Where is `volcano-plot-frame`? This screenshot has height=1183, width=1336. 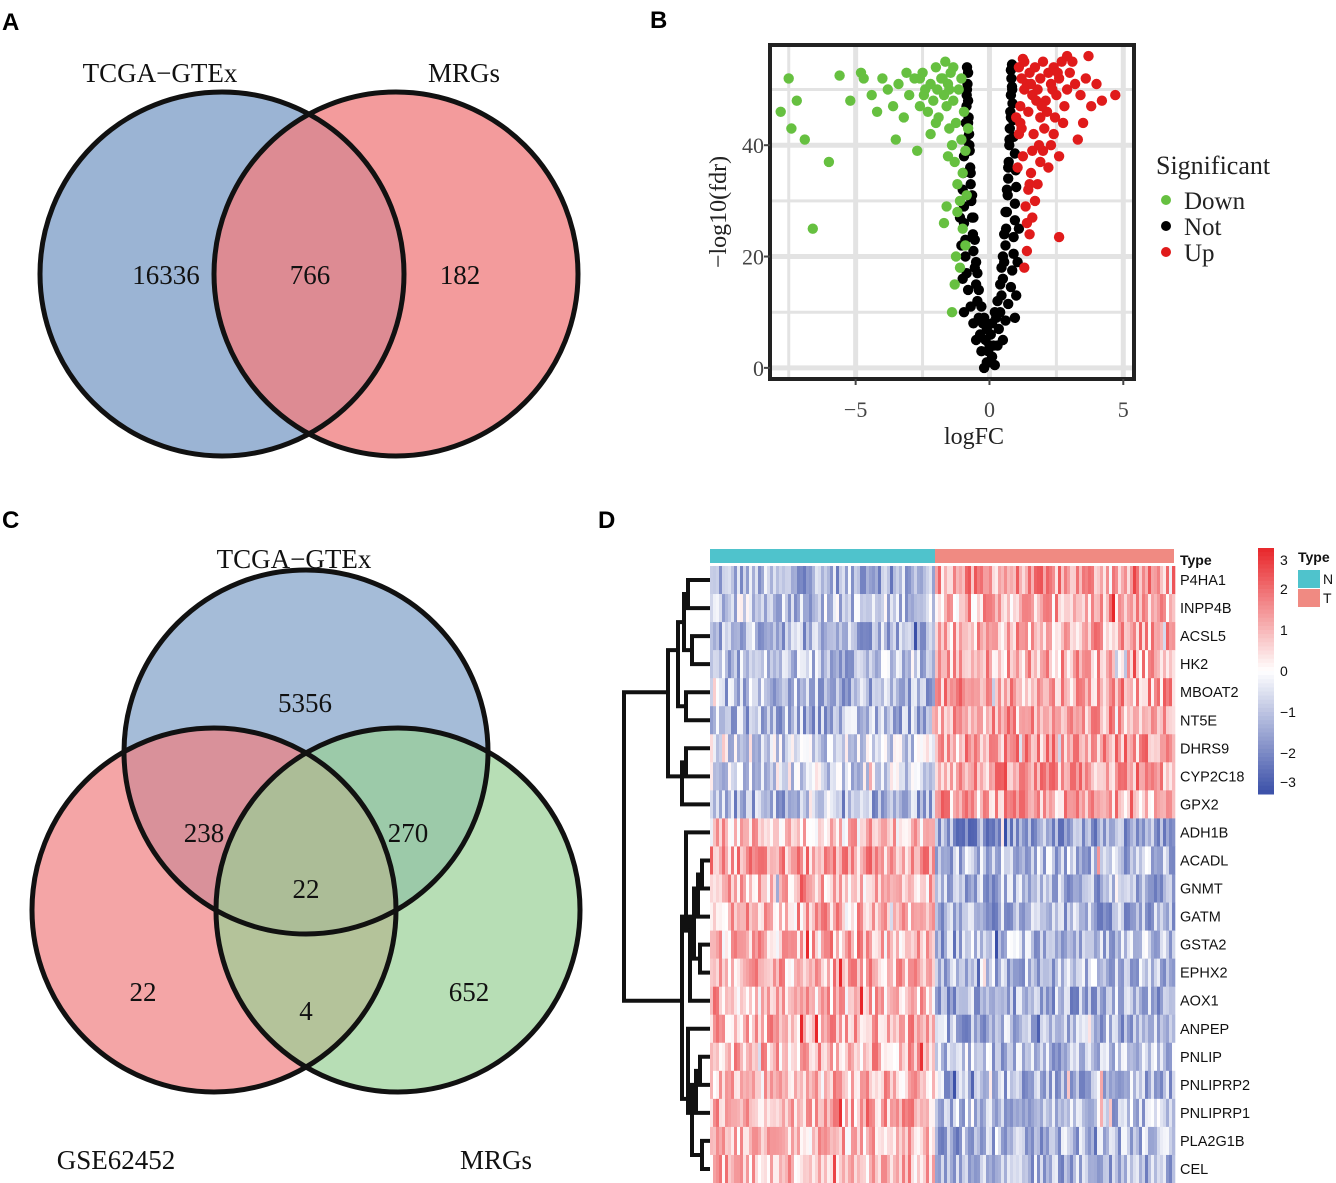 volcano-plot-frame is located at coordinates (952, 212).